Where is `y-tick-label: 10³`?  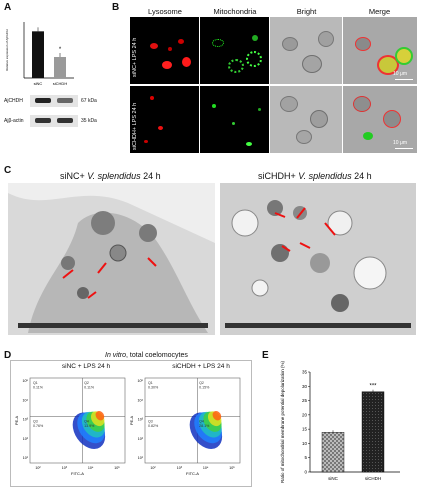
y-tick-label: 10³ is located at coordinates (26, 420).